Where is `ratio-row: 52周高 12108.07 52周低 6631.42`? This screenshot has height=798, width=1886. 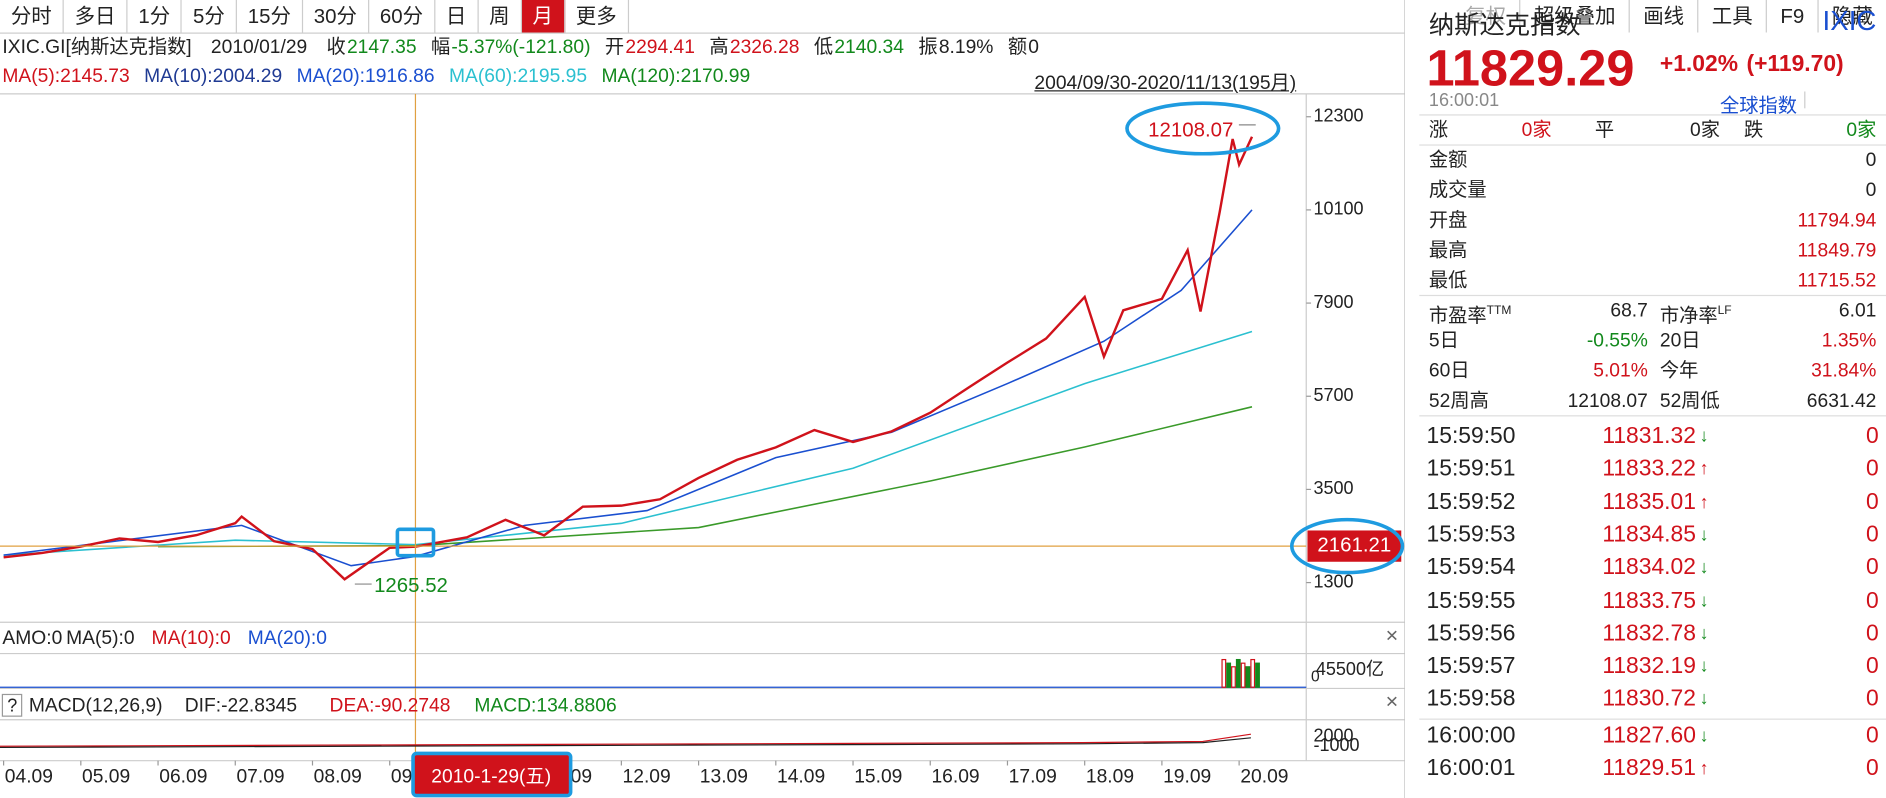
ratio-row: 52周高 12108.07 52周低 6631.42 is located at coordinates (1652, 401).